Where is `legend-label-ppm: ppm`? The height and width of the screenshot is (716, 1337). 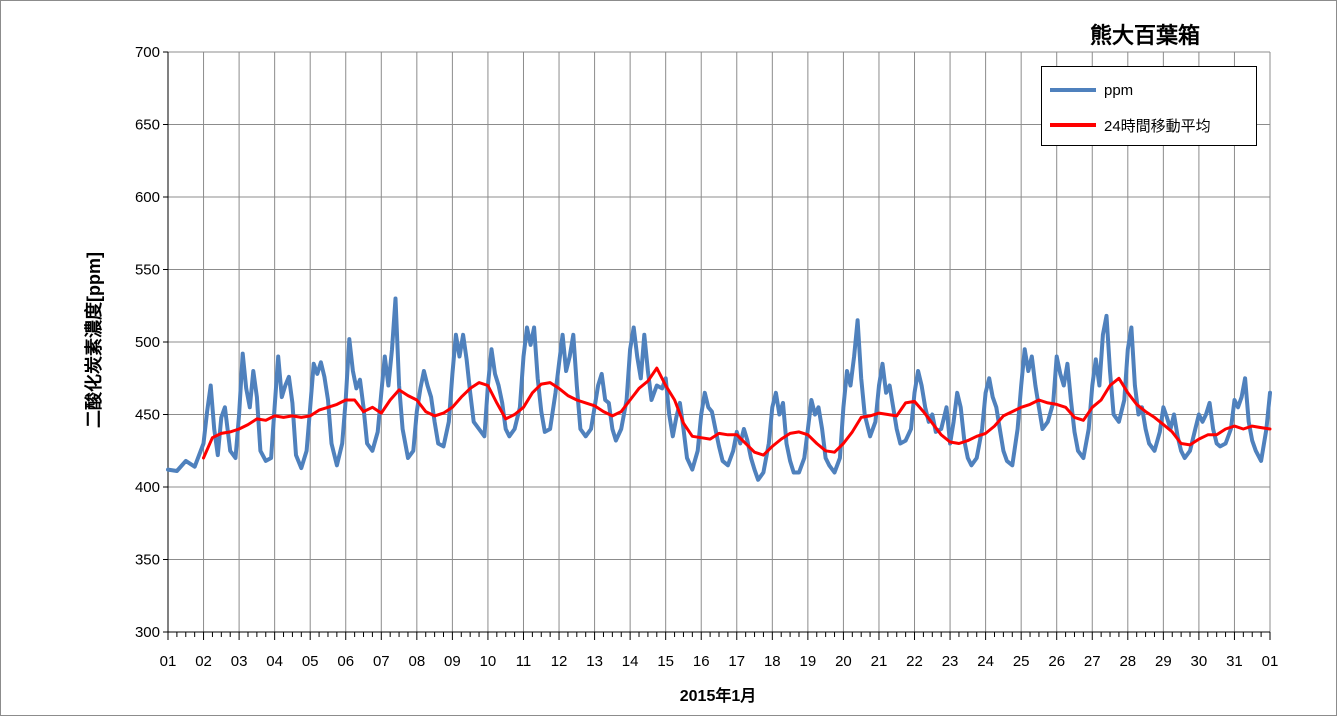
legend-label-ppm: ppm is located at coordinates (1119, 90).